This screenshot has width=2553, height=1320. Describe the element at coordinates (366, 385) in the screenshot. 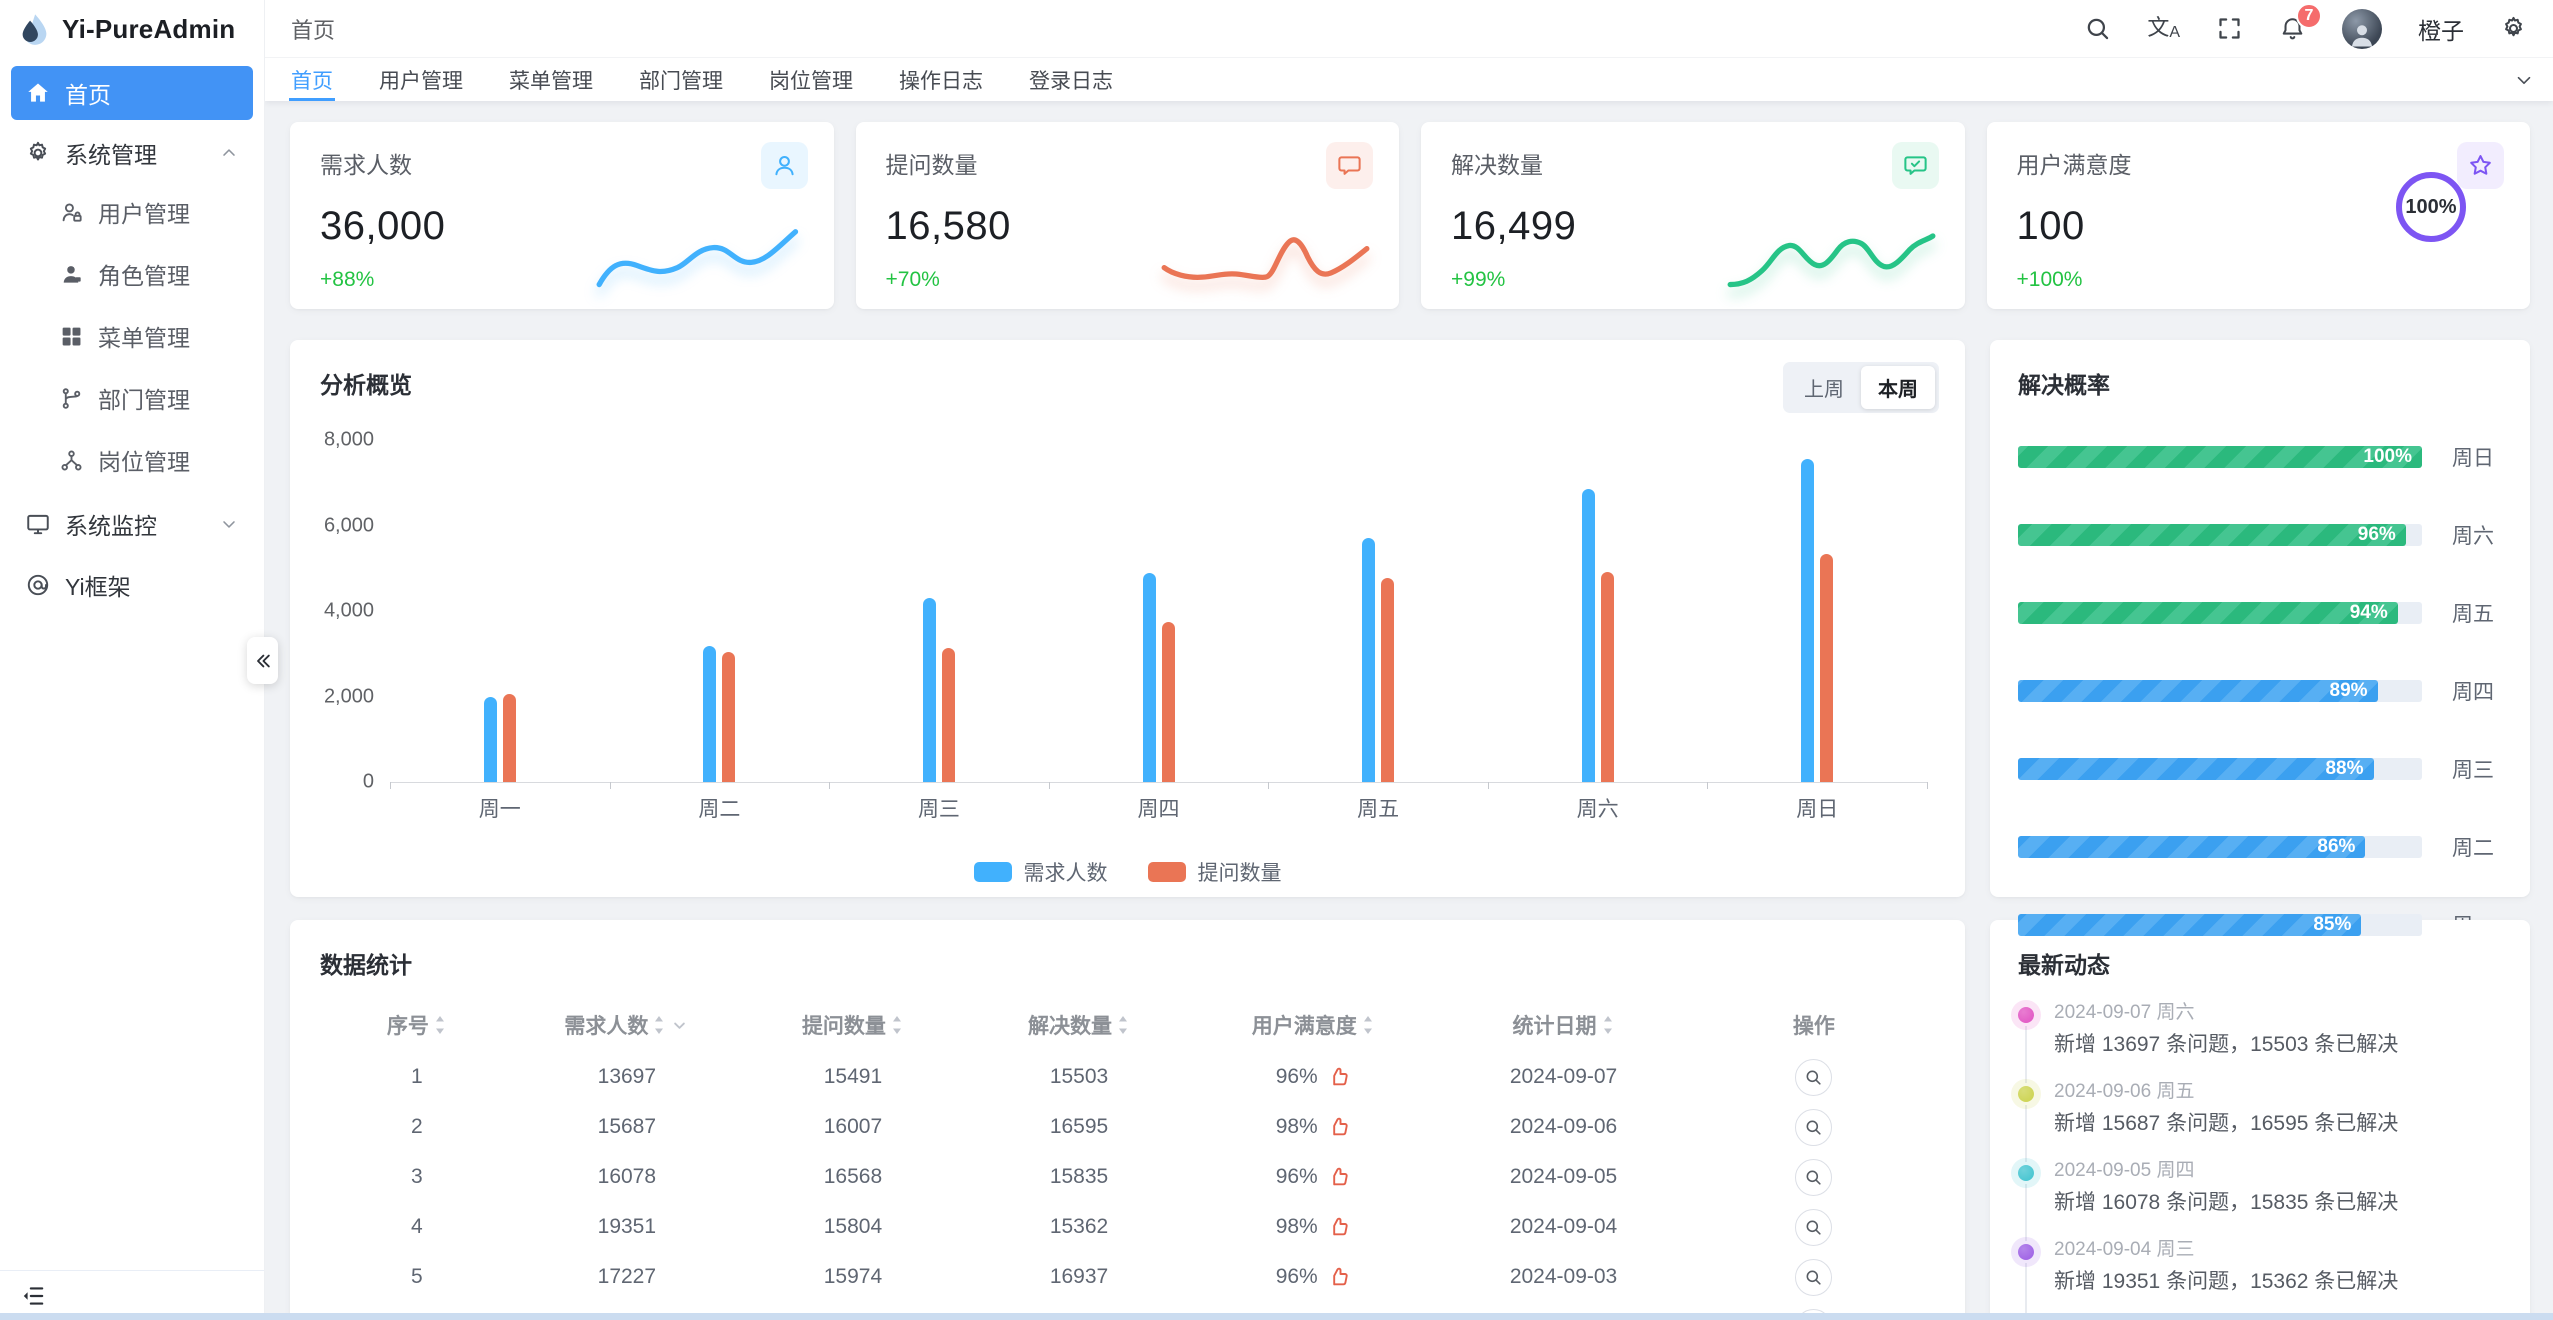

I see `overview-title: 分析概览` at that location.